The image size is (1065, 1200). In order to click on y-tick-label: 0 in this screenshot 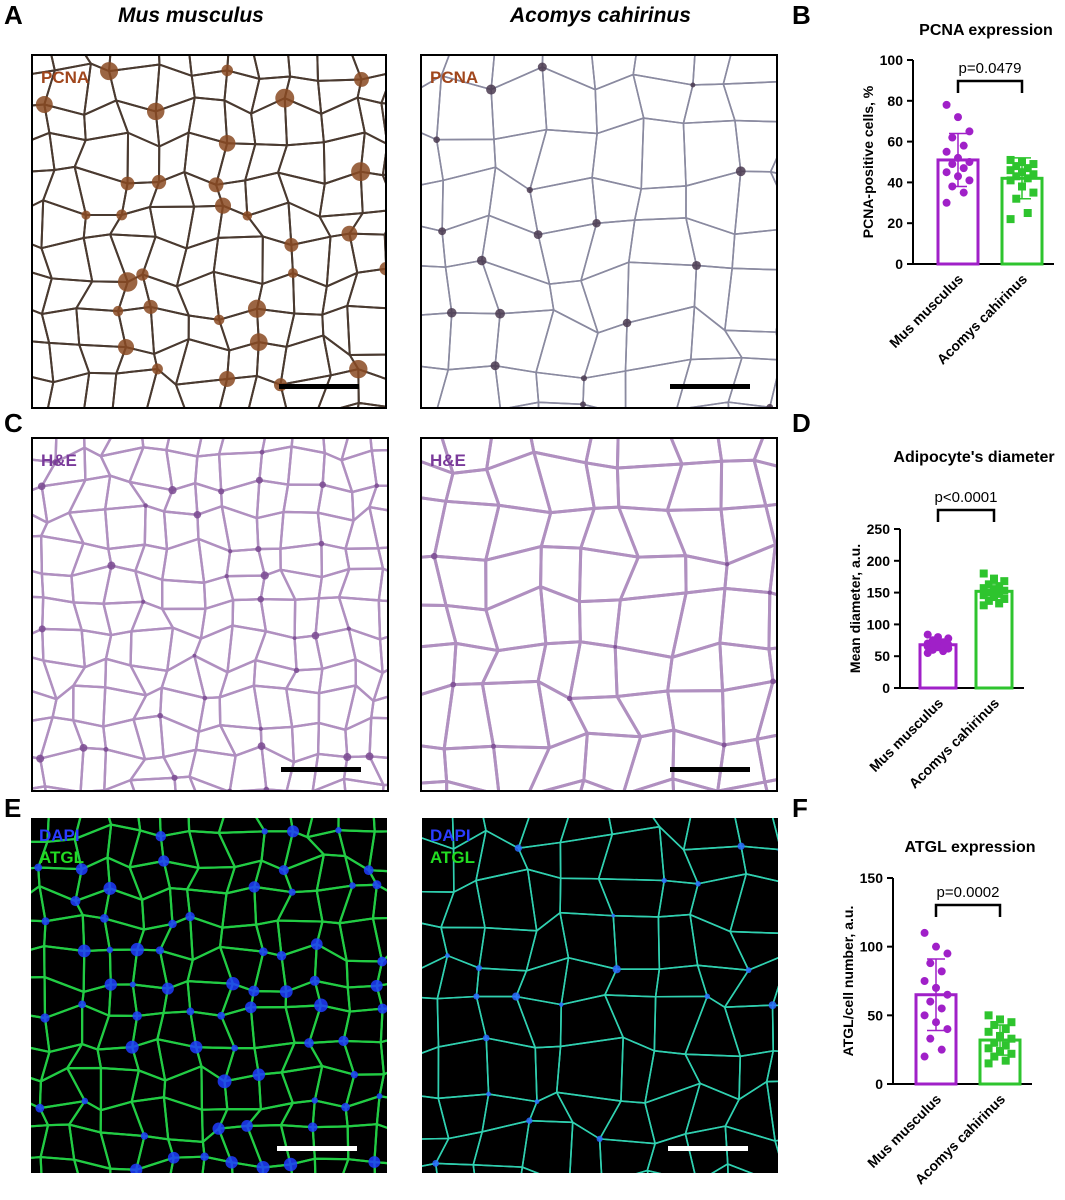, I will do `click(899, 264)`.